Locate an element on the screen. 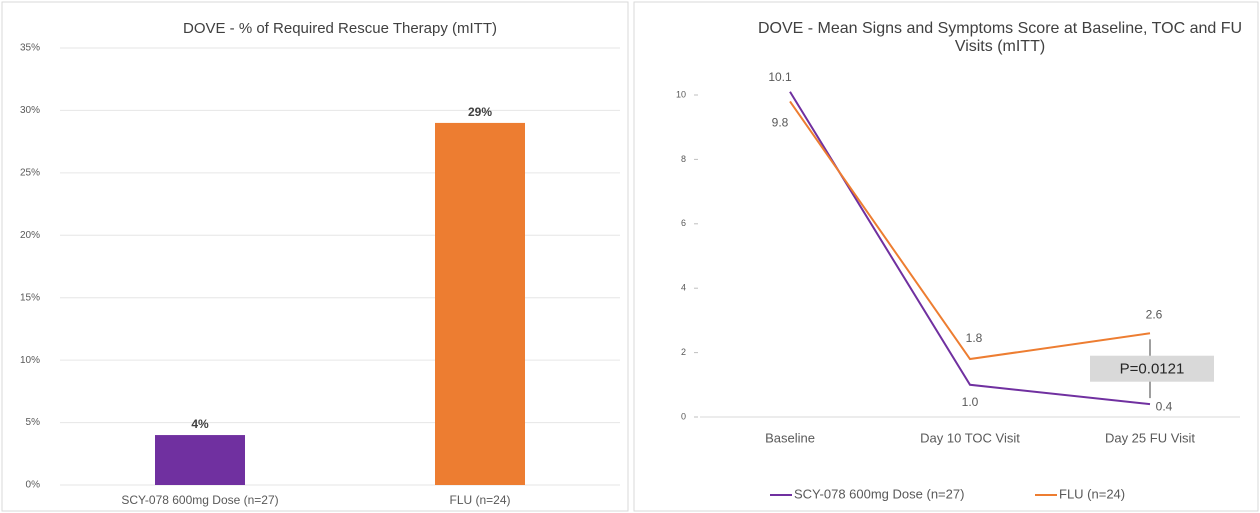 The width and height of the screenshot is (1260, 513). legend-label: FLU (n=24) is located at coordinates (1092, 493).